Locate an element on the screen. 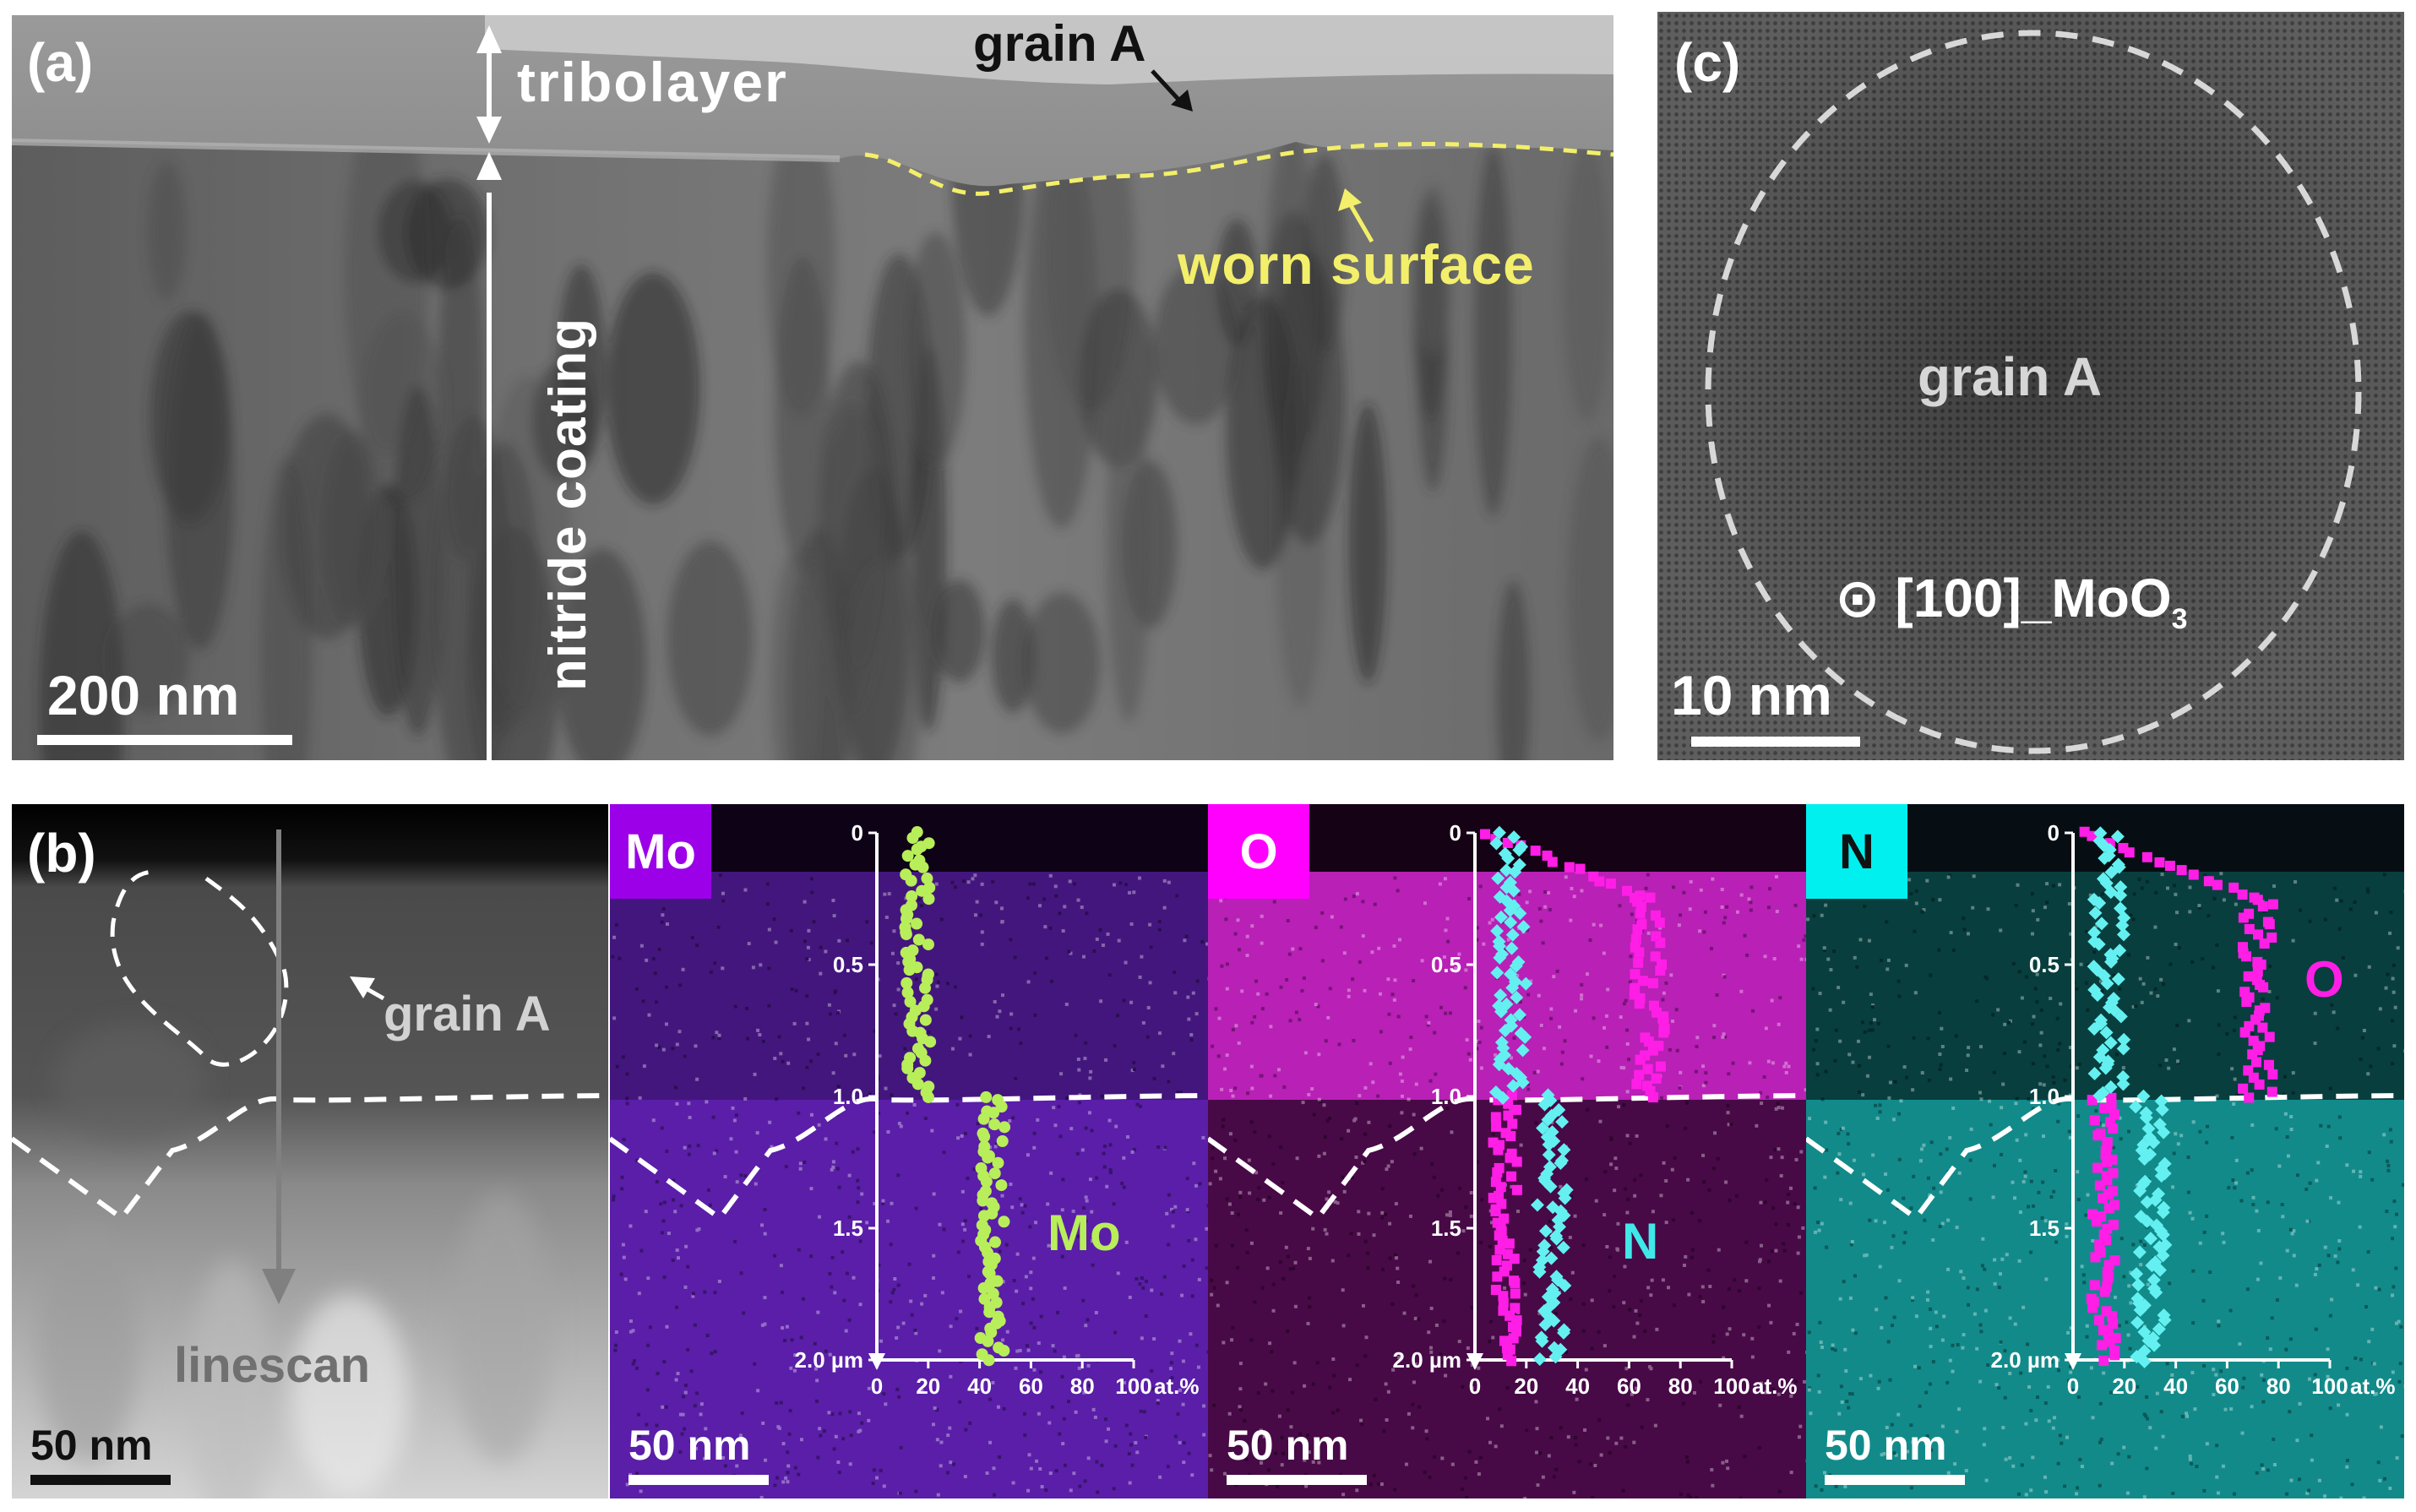 The image size is (2416, 1512). linescan-axes: 0 20 40 60 80 100 at.% 0 0.5 1.0 1.5 2.0 µm is located at coordinates (997, 1109).